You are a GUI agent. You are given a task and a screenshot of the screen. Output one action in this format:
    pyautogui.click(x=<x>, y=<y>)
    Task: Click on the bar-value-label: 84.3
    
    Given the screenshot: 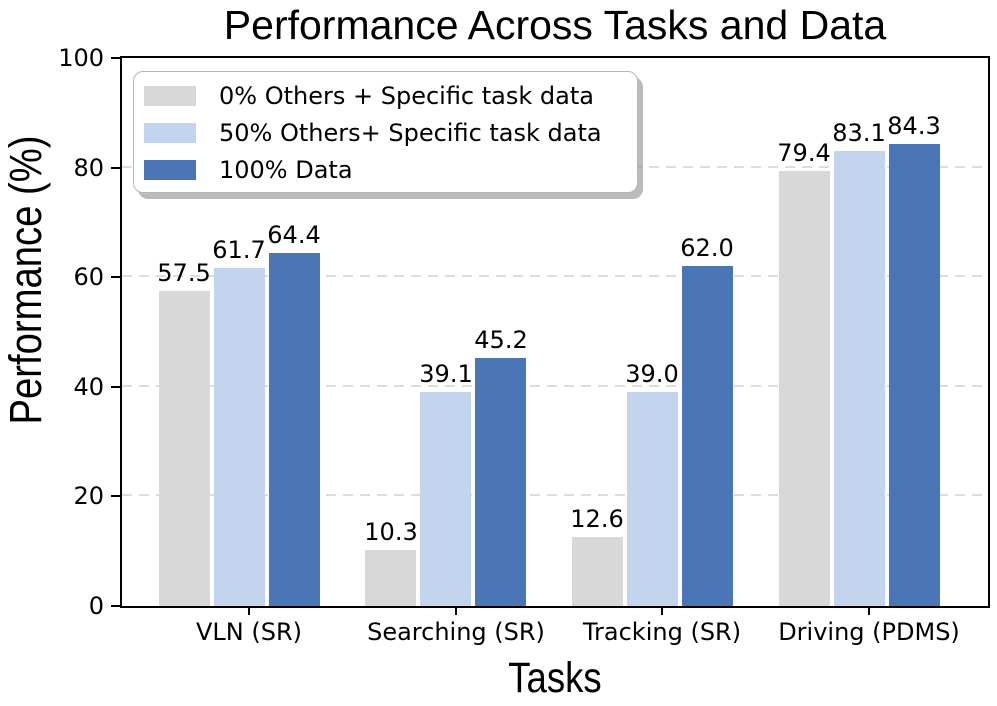 What is the action you would take?
    pyautogui.click(x=914, y=126)
    